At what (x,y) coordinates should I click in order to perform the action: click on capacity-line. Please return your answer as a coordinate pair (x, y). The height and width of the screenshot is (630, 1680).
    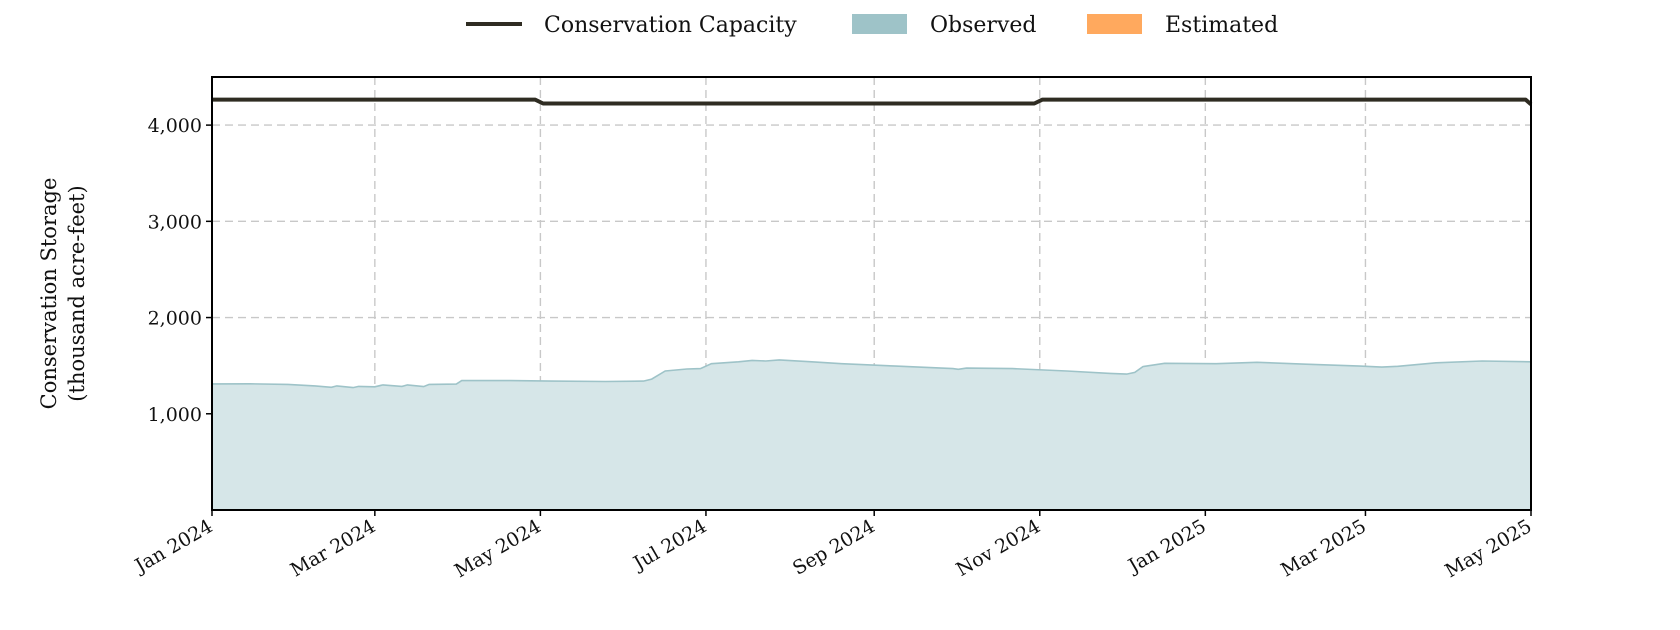
    Looking at the image, I should click on (872, 101).